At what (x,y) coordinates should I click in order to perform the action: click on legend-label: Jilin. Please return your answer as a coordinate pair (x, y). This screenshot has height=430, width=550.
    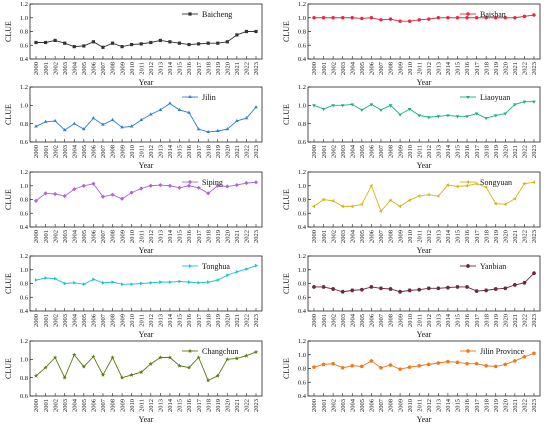
    Looking at the image, I should click on (209, 97).